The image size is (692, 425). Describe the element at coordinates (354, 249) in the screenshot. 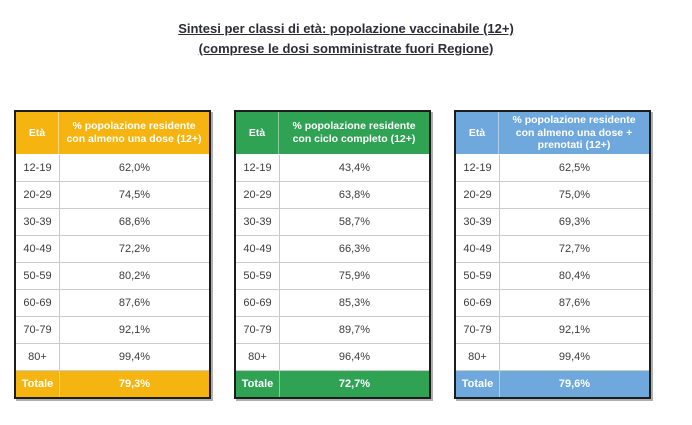

I see `percent-value: 66,3%` at that location.